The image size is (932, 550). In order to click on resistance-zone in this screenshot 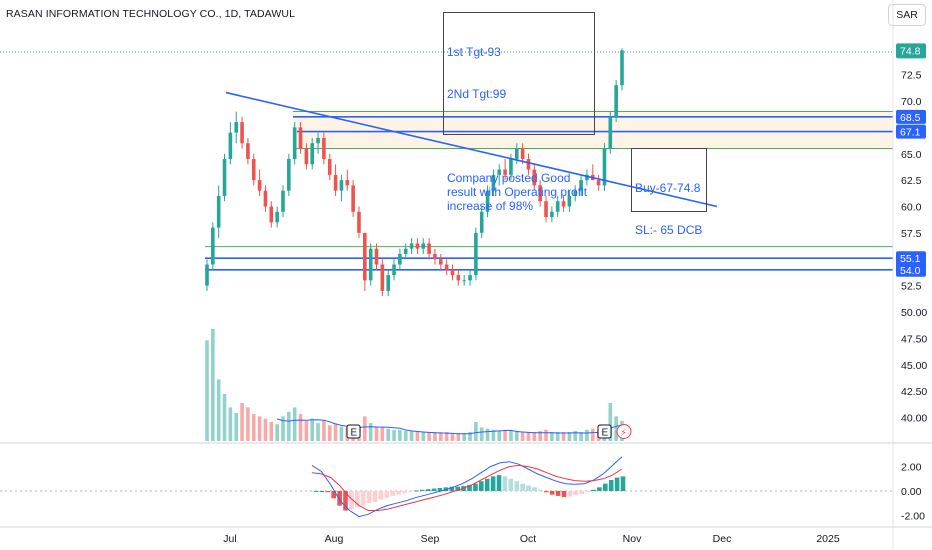, I will do `click(593, 130)`.